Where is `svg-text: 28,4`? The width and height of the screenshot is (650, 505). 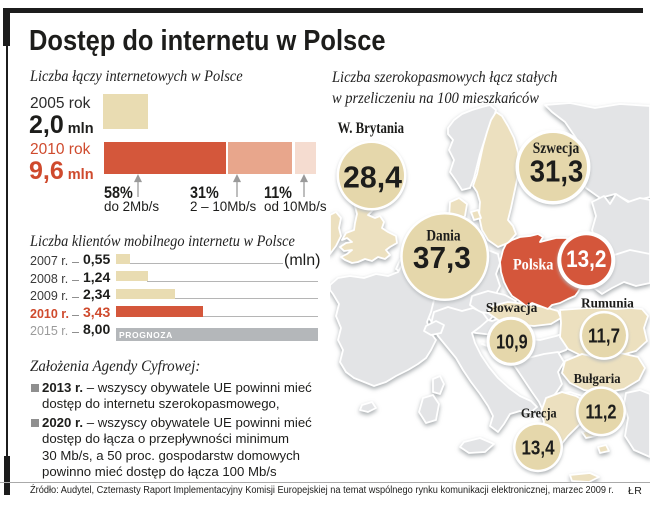
svg-text: 28,4 is located at coordinates (373, 177).